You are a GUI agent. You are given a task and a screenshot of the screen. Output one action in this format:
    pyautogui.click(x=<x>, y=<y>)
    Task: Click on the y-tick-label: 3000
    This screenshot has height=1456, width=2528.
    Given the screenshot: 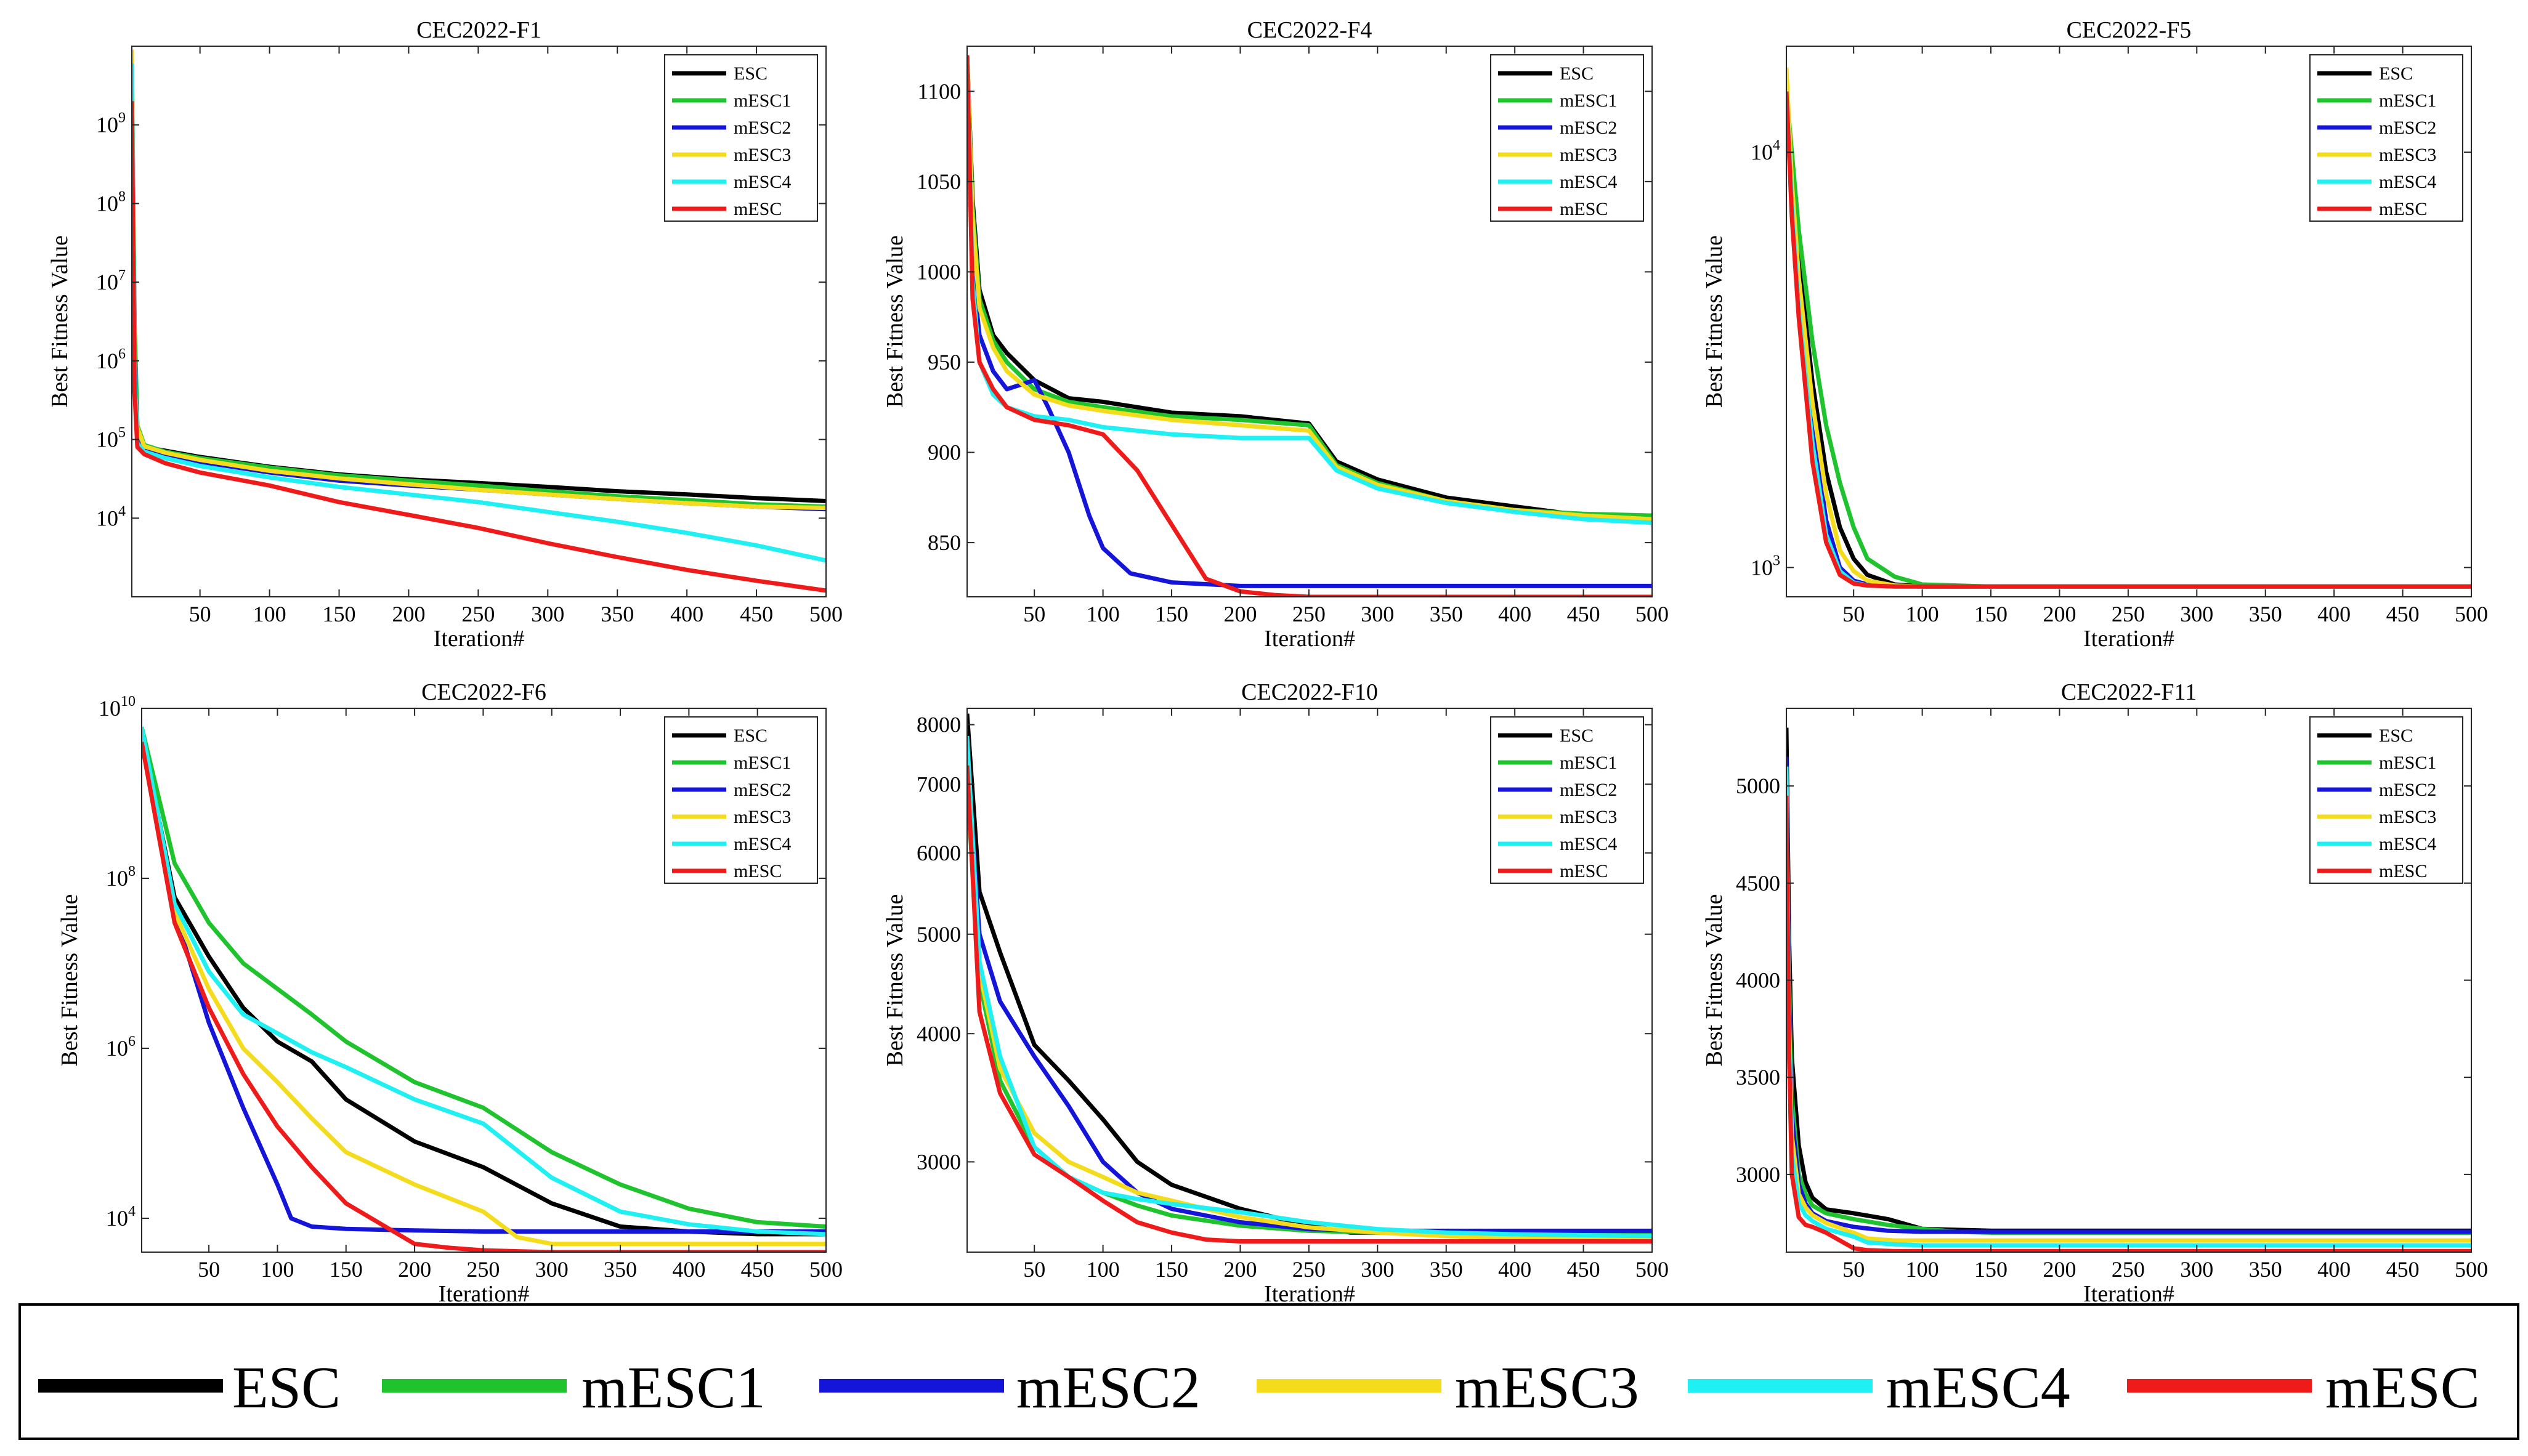 What is the action you would take?
    pyautogui.click(x=1758, y=1174)
    